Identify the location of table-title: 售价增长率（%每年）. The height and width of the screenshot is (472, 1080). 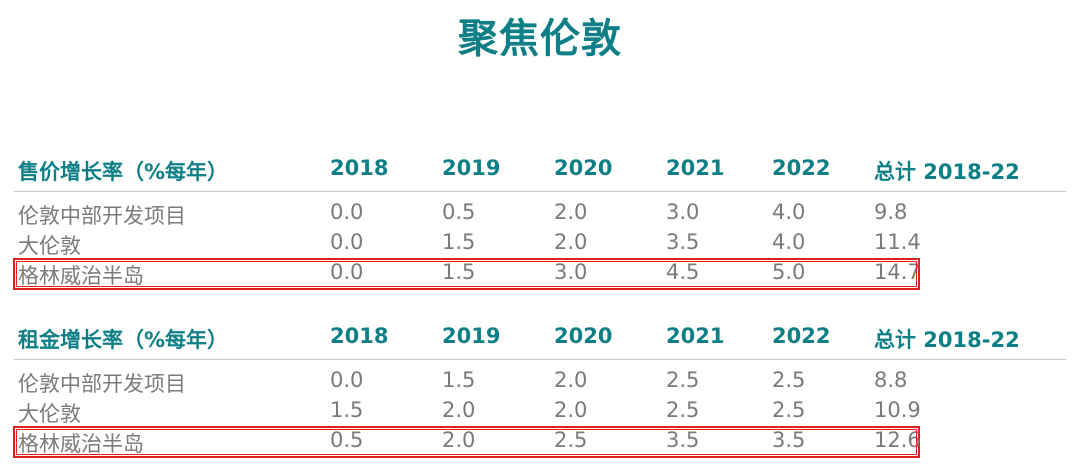
(123, 172).